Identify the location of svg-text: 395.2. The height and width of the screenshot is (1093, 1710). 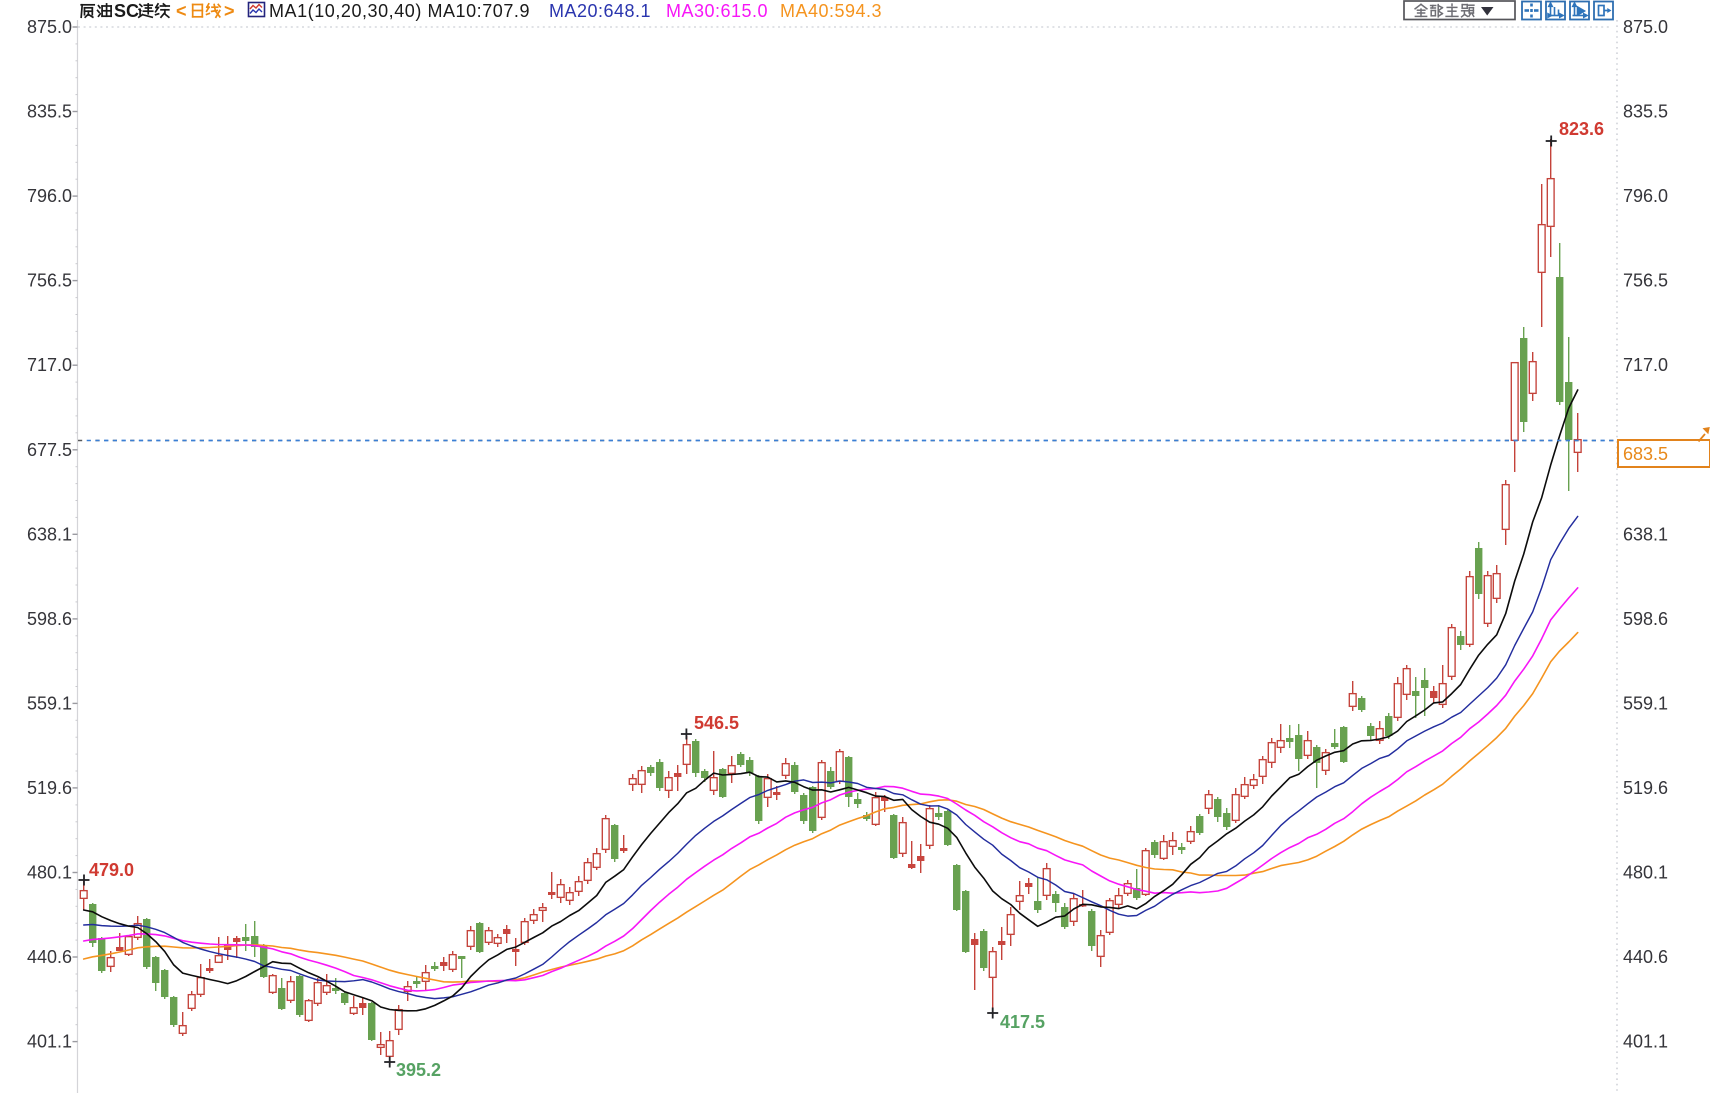
(418, 1070).